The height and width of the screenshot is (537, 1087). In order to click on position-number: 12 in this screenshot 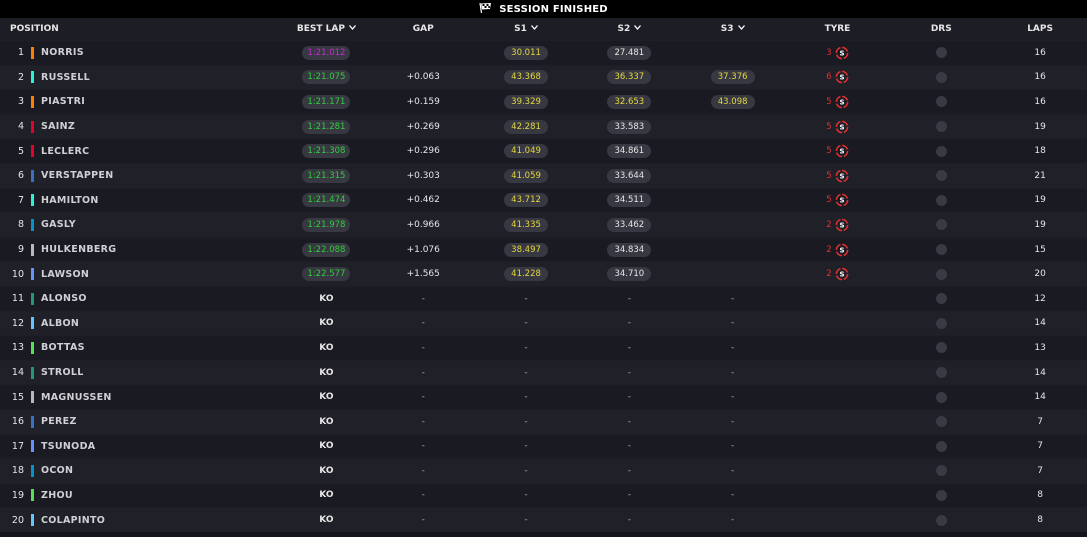, I will do `click(17, 323)`.